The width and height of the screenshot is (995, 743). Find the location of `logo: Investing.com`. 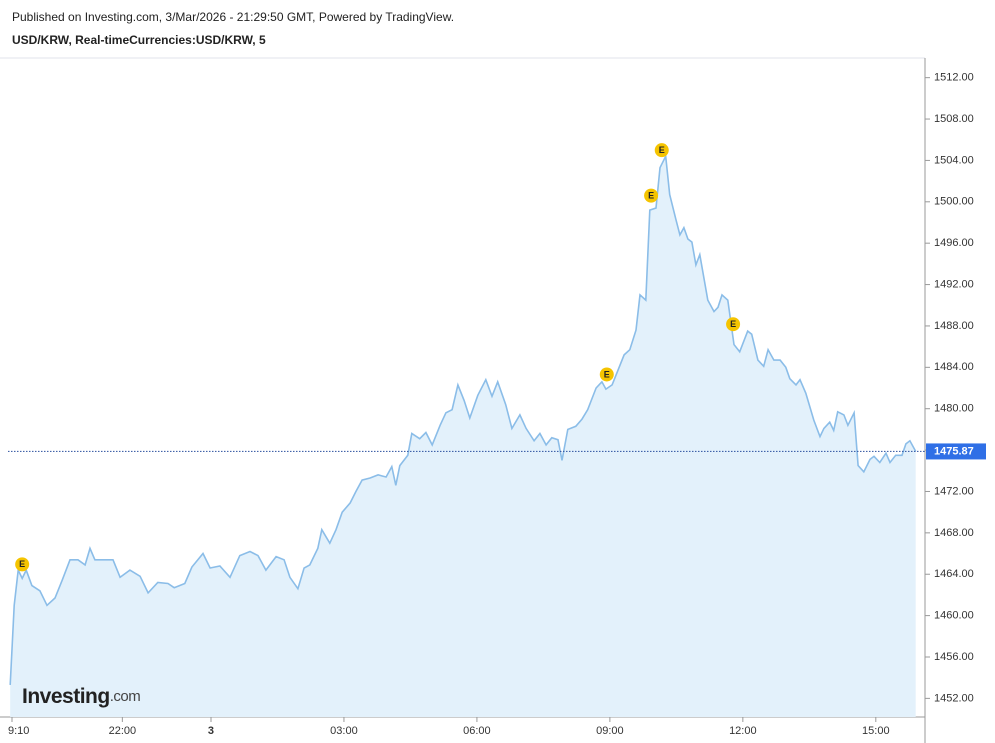

logo: Investing.com is located at coordinates (81, 696).